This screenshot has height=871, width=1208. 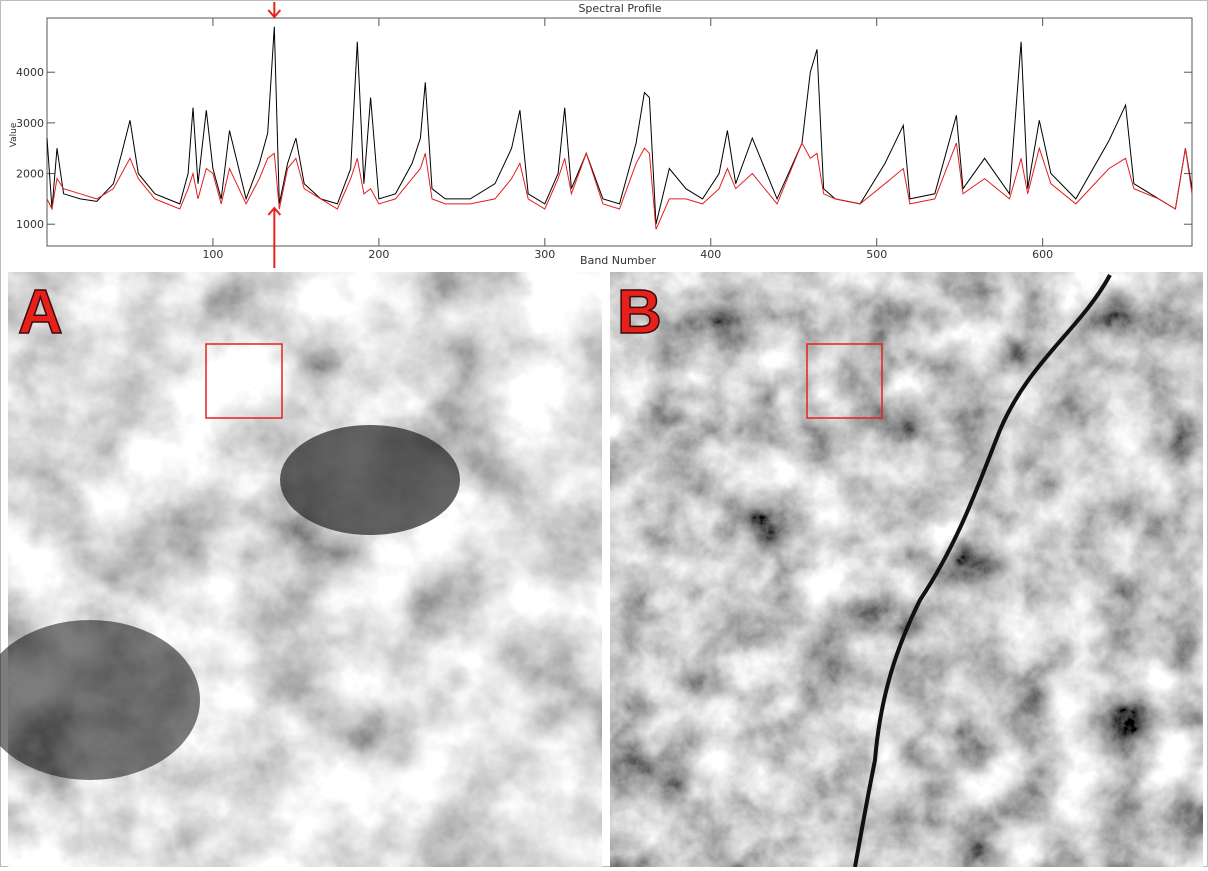 I want to click on y-tick-label: 2000, so click(x=30, y=174).